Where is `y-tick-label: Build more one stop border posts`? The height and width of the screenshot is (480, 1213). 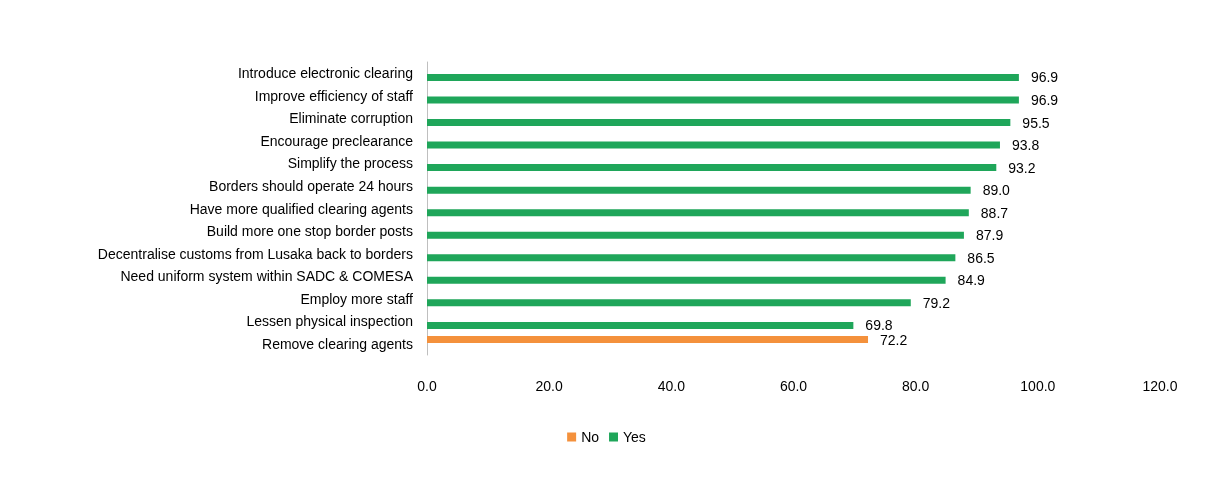
y-tick-label: Build more one stop border posts is located at coordinates (309, 231).